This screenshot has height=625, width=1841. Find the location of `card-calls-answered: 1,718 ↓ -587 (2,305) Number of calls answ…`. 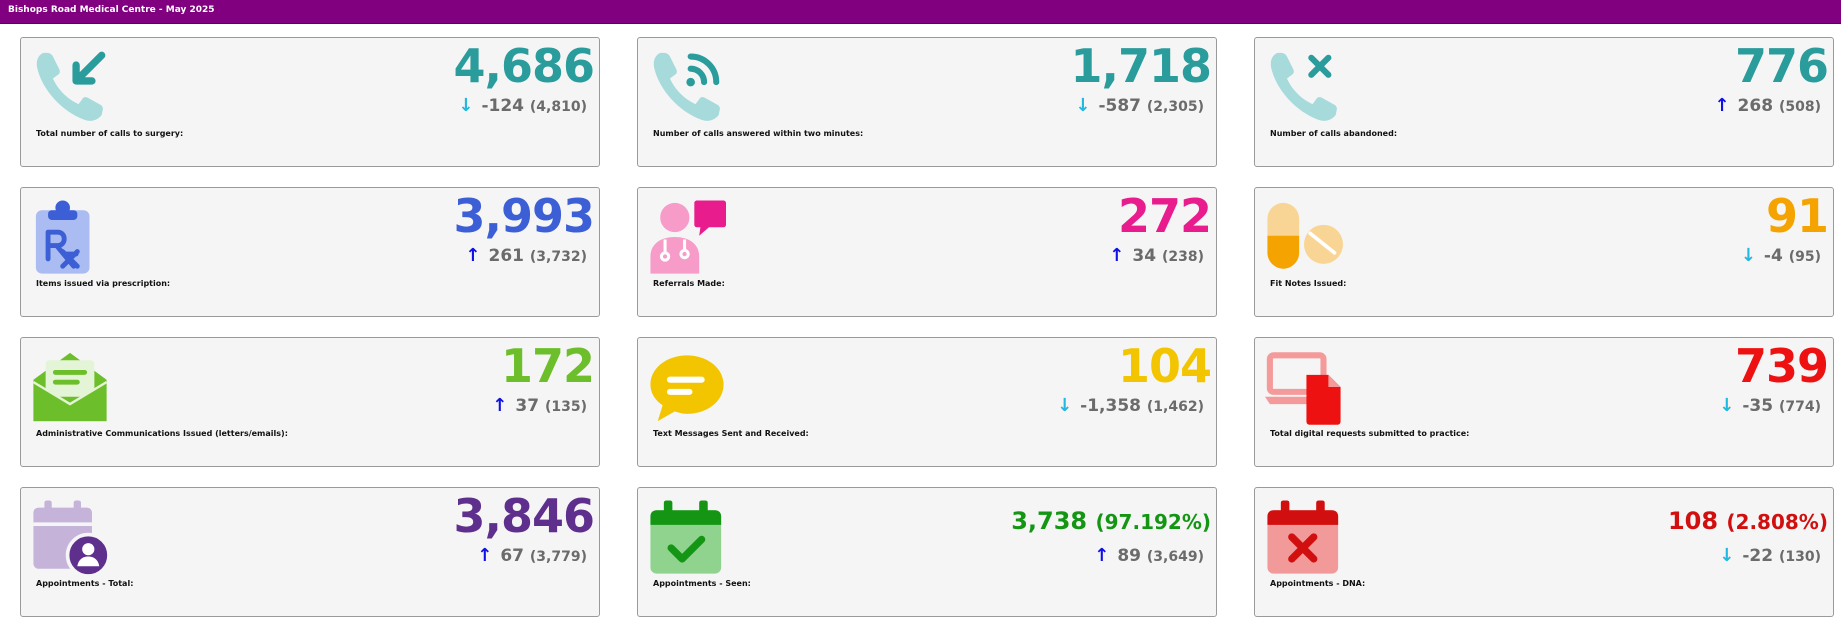

card-calls-answered: 1,718 ↓ -587 (2,305) Number of calls answ… is located at coordinates (927, 102).